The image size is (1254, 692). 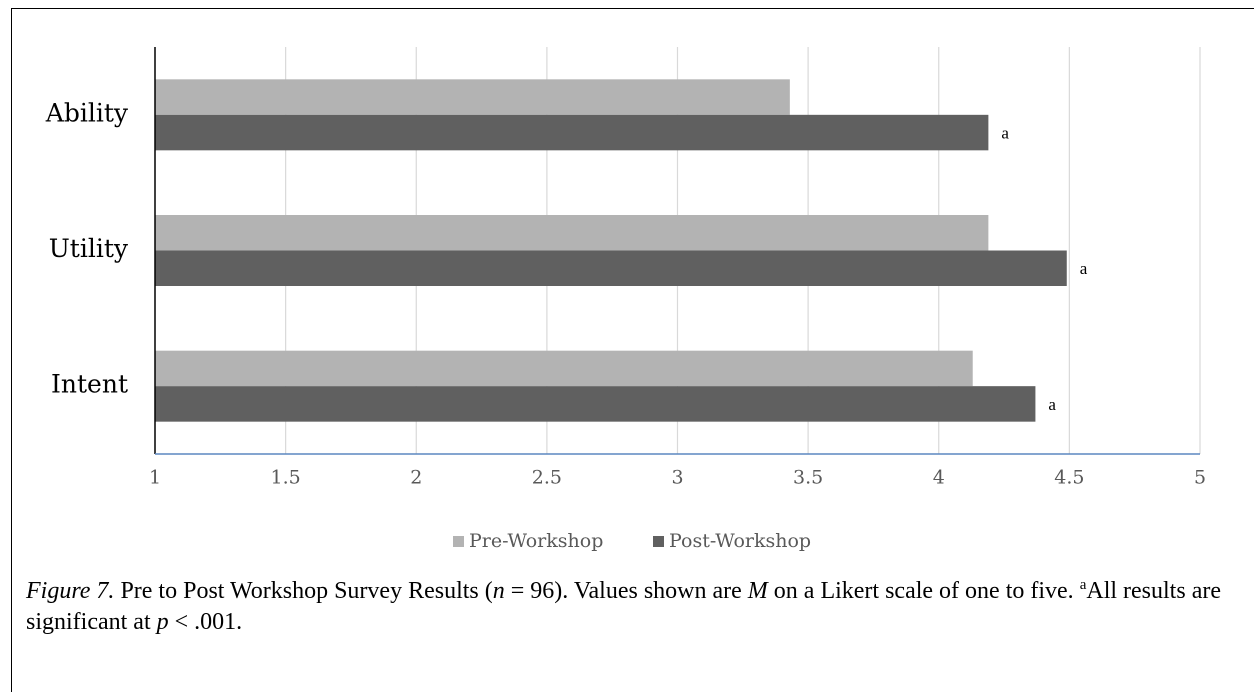 I want to click on m-symbol: M, so click(x=757, y=591).